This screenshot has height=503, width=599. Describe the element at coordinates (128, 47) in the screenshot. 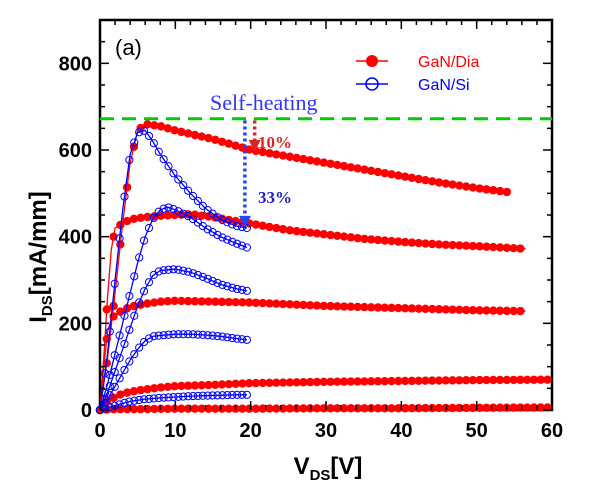

I see `panel-label: (a)` at that location.